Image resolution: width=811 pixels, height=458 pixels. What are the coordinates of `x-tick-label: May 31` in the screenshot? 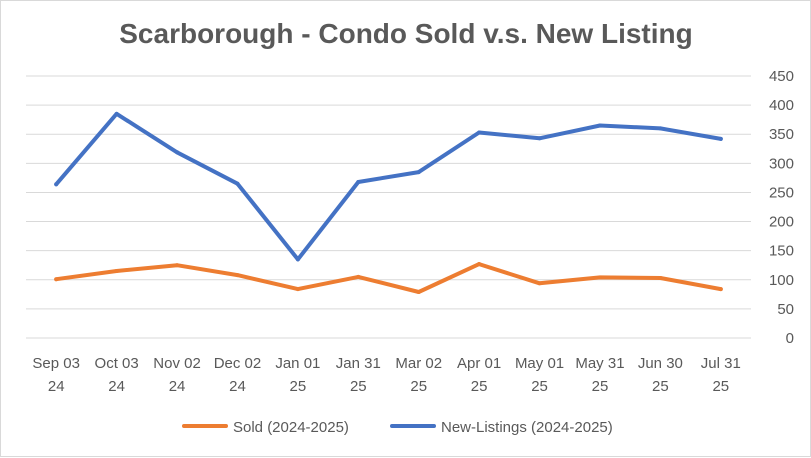 It's located at (599, 363).